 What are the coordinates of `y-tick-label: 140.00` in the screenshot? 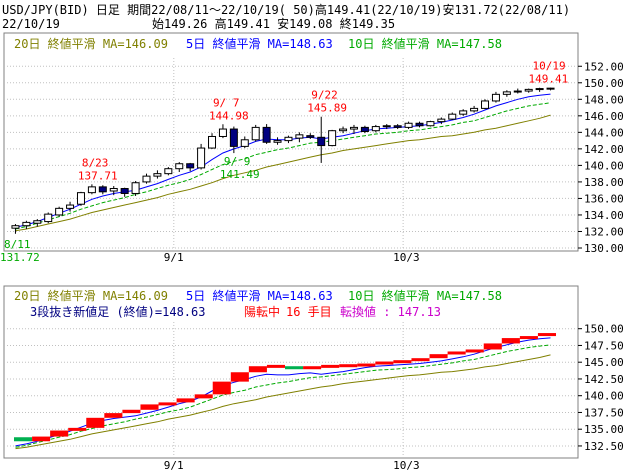 It's located at (604, 396).